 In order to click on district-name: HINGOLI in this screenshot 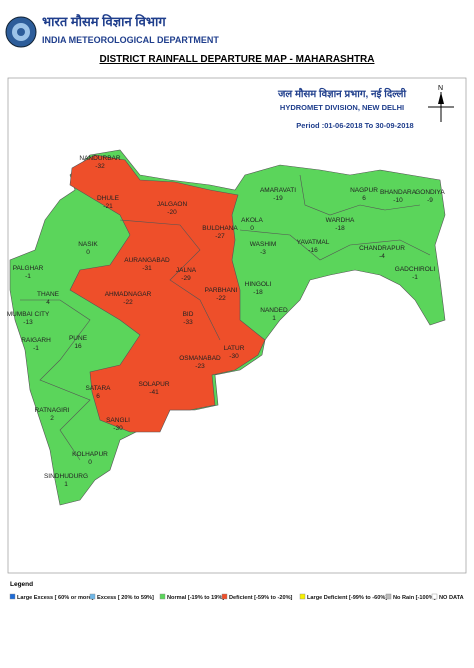, I will do `click(258, 284)`.